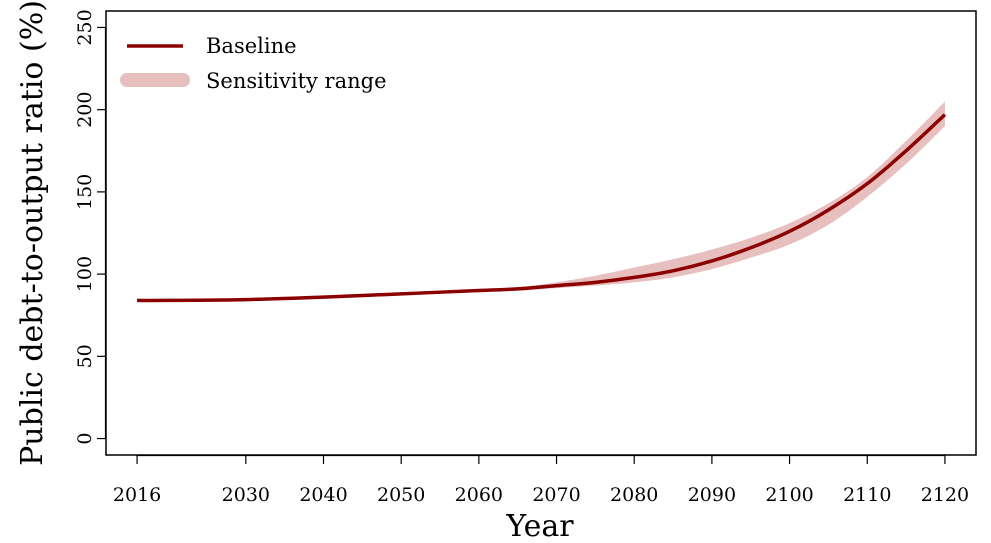 The image size is (991, 543). What do you see at coordinates (85, 439) in the screenshot?
I see `y-tick-label-0: 0` at bounding box center [85, 439].